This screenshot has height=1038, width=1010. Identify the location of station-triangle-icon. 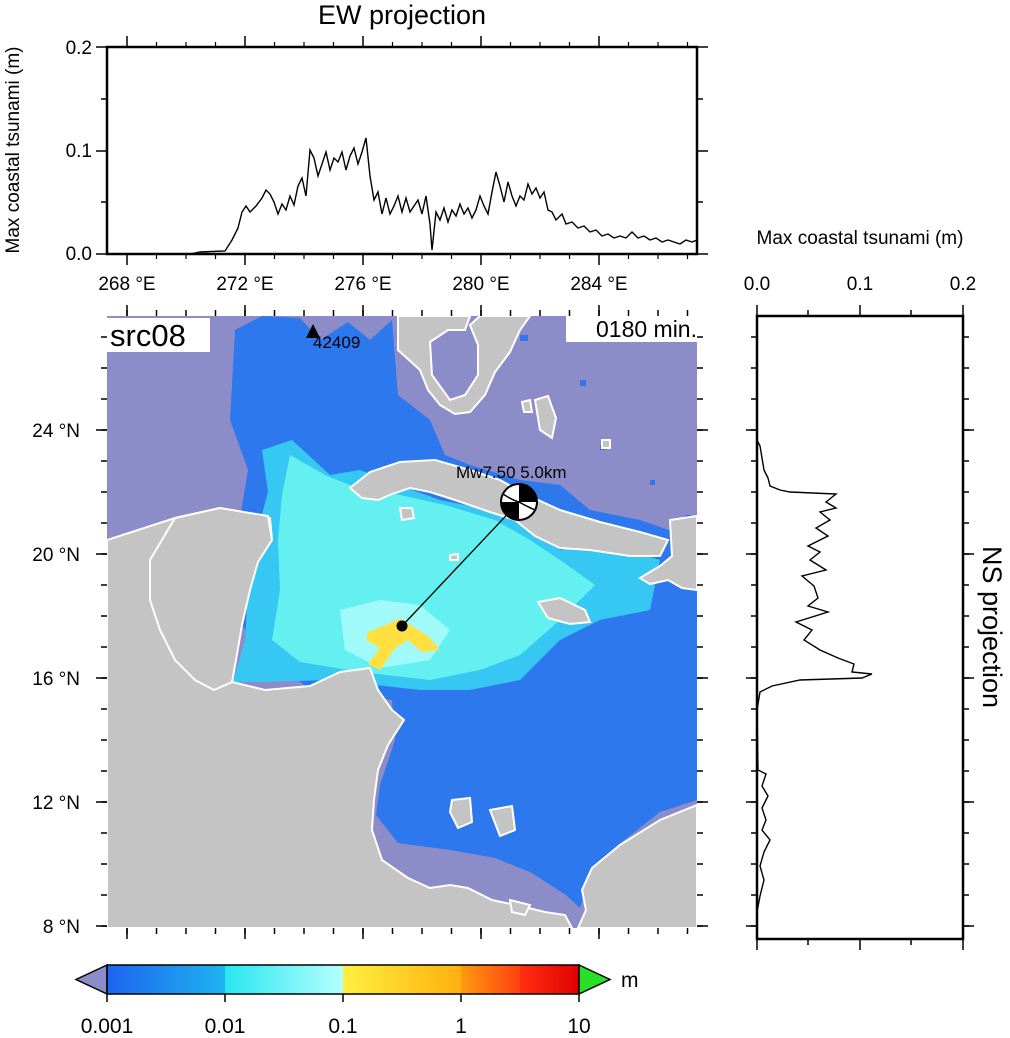
(313, 331).